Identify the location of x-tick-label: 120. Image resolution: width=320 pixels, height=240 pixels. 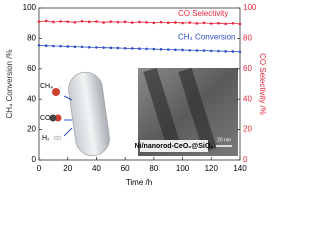
(212, 168).